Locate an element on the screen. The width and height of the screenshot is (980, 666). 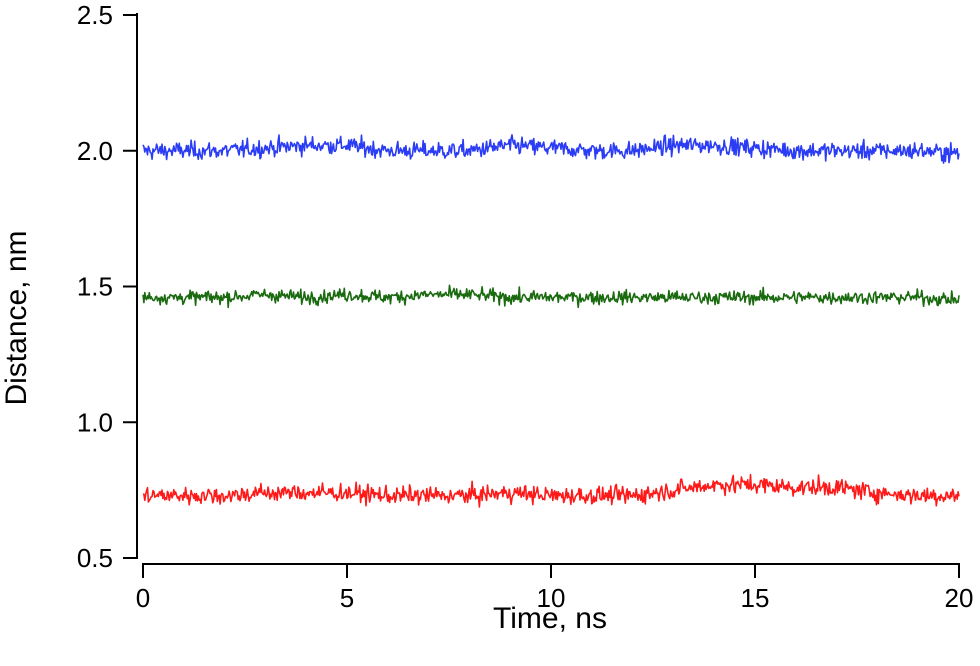
x-axis-title: Time, ns is located at coordinates (550, 618).